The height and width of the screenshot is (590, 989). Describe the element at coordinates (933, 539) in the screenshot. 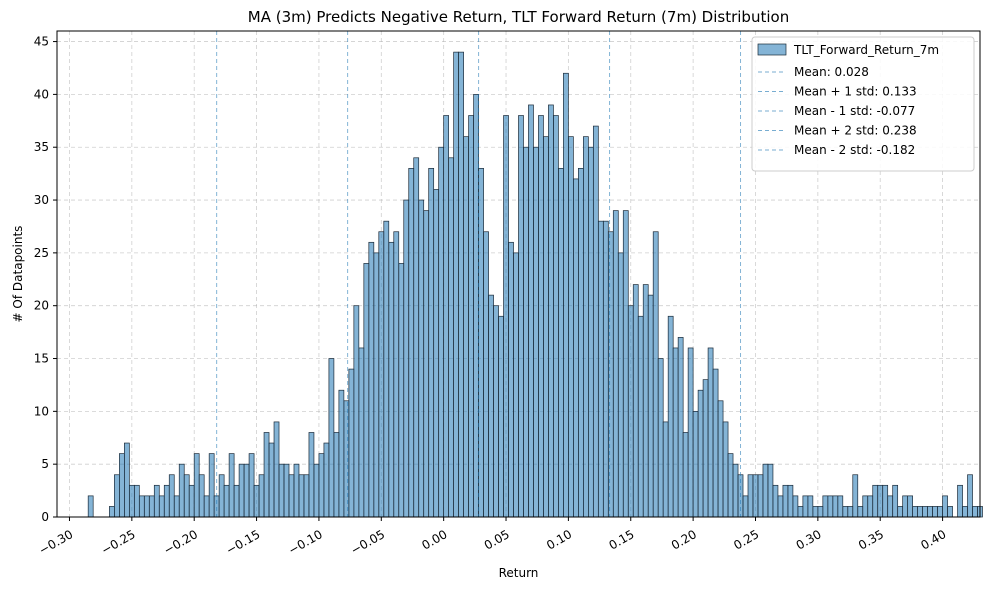

I see `x-tick-label: 0.40` at that location.